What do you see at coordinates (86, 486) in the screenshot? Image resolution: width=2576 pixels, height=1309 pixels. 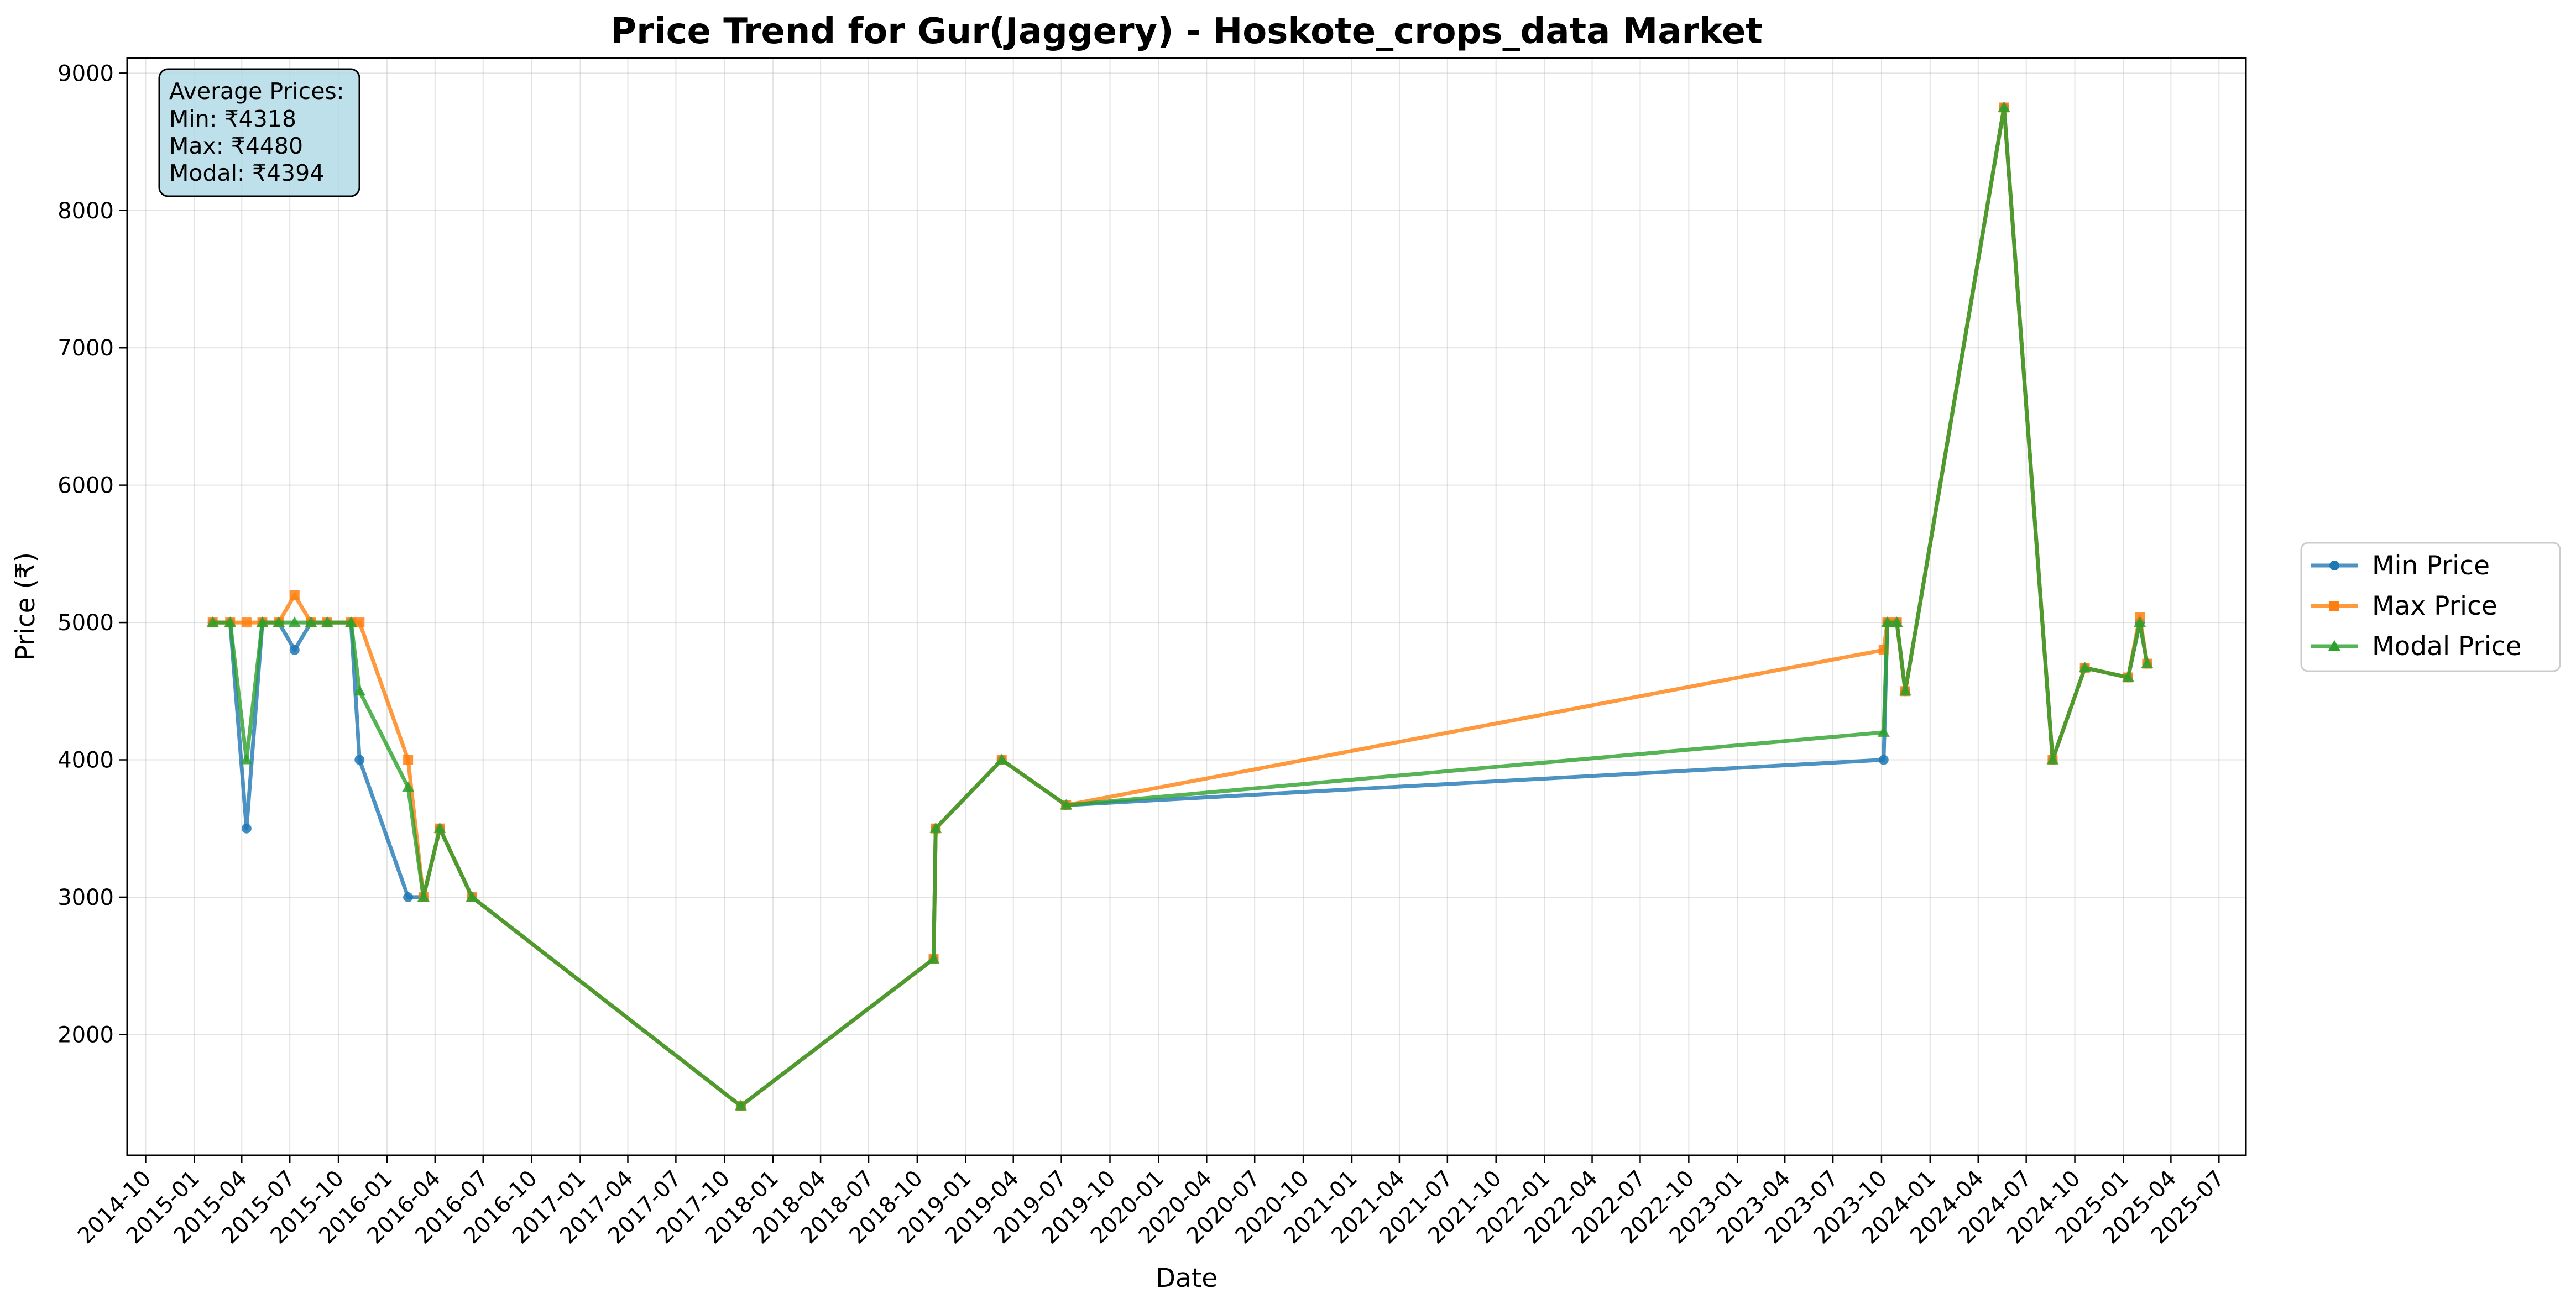 I see `y-tick-label: 6000` at bounding box center [86, 486].